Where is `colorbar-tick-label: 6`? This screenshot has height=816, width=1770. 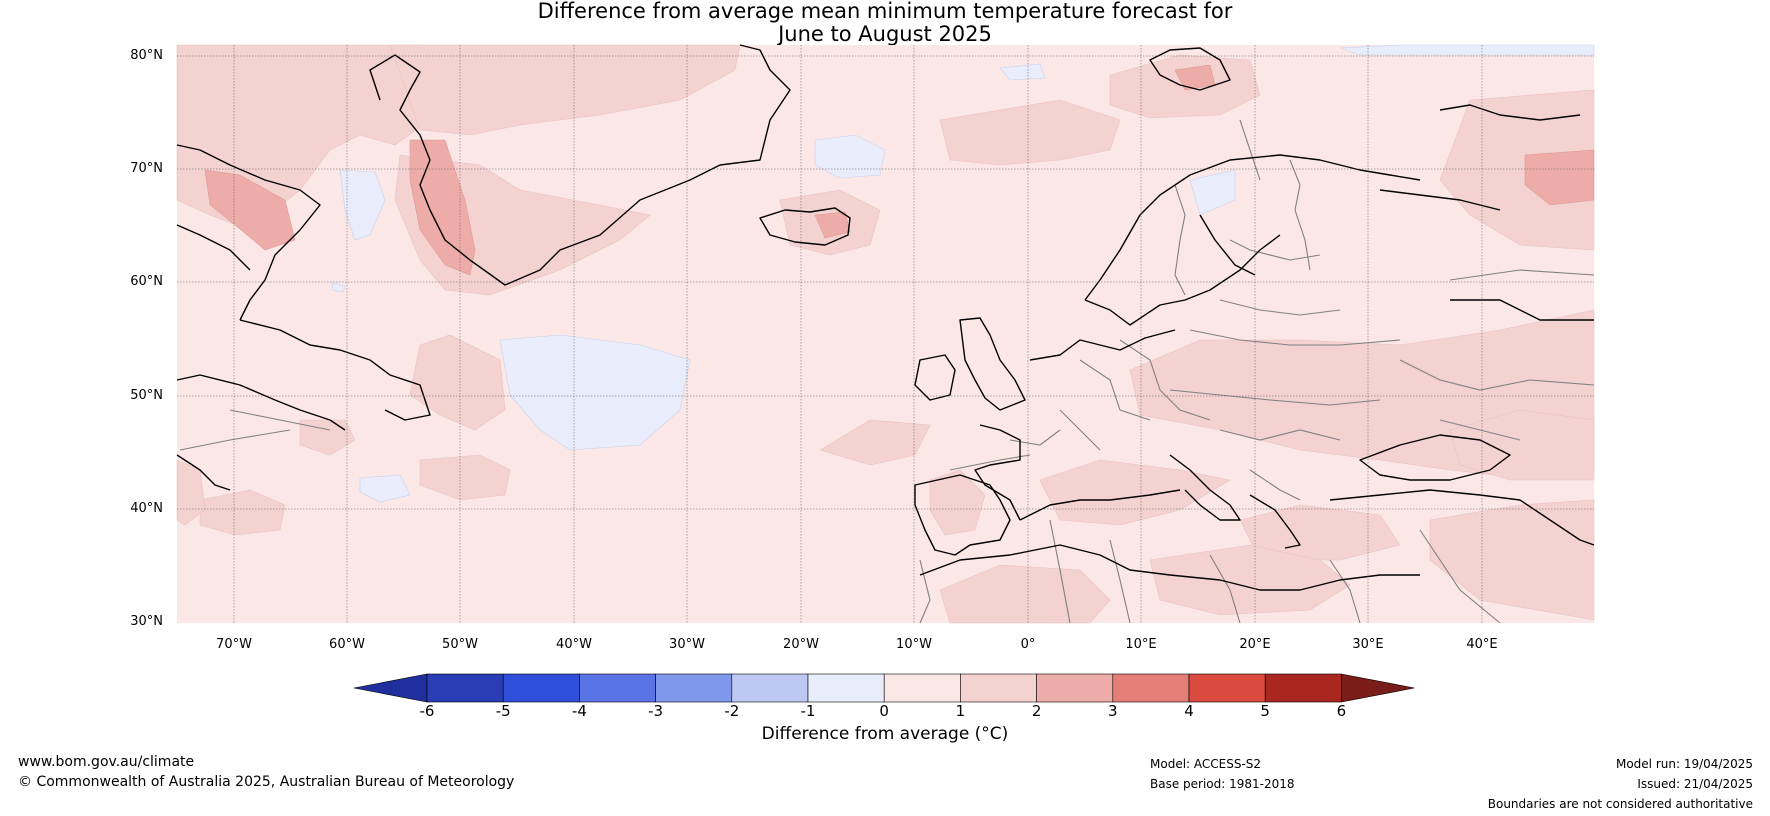
colorbar-tick-label: 6 is located at coordinates (1341, 711).